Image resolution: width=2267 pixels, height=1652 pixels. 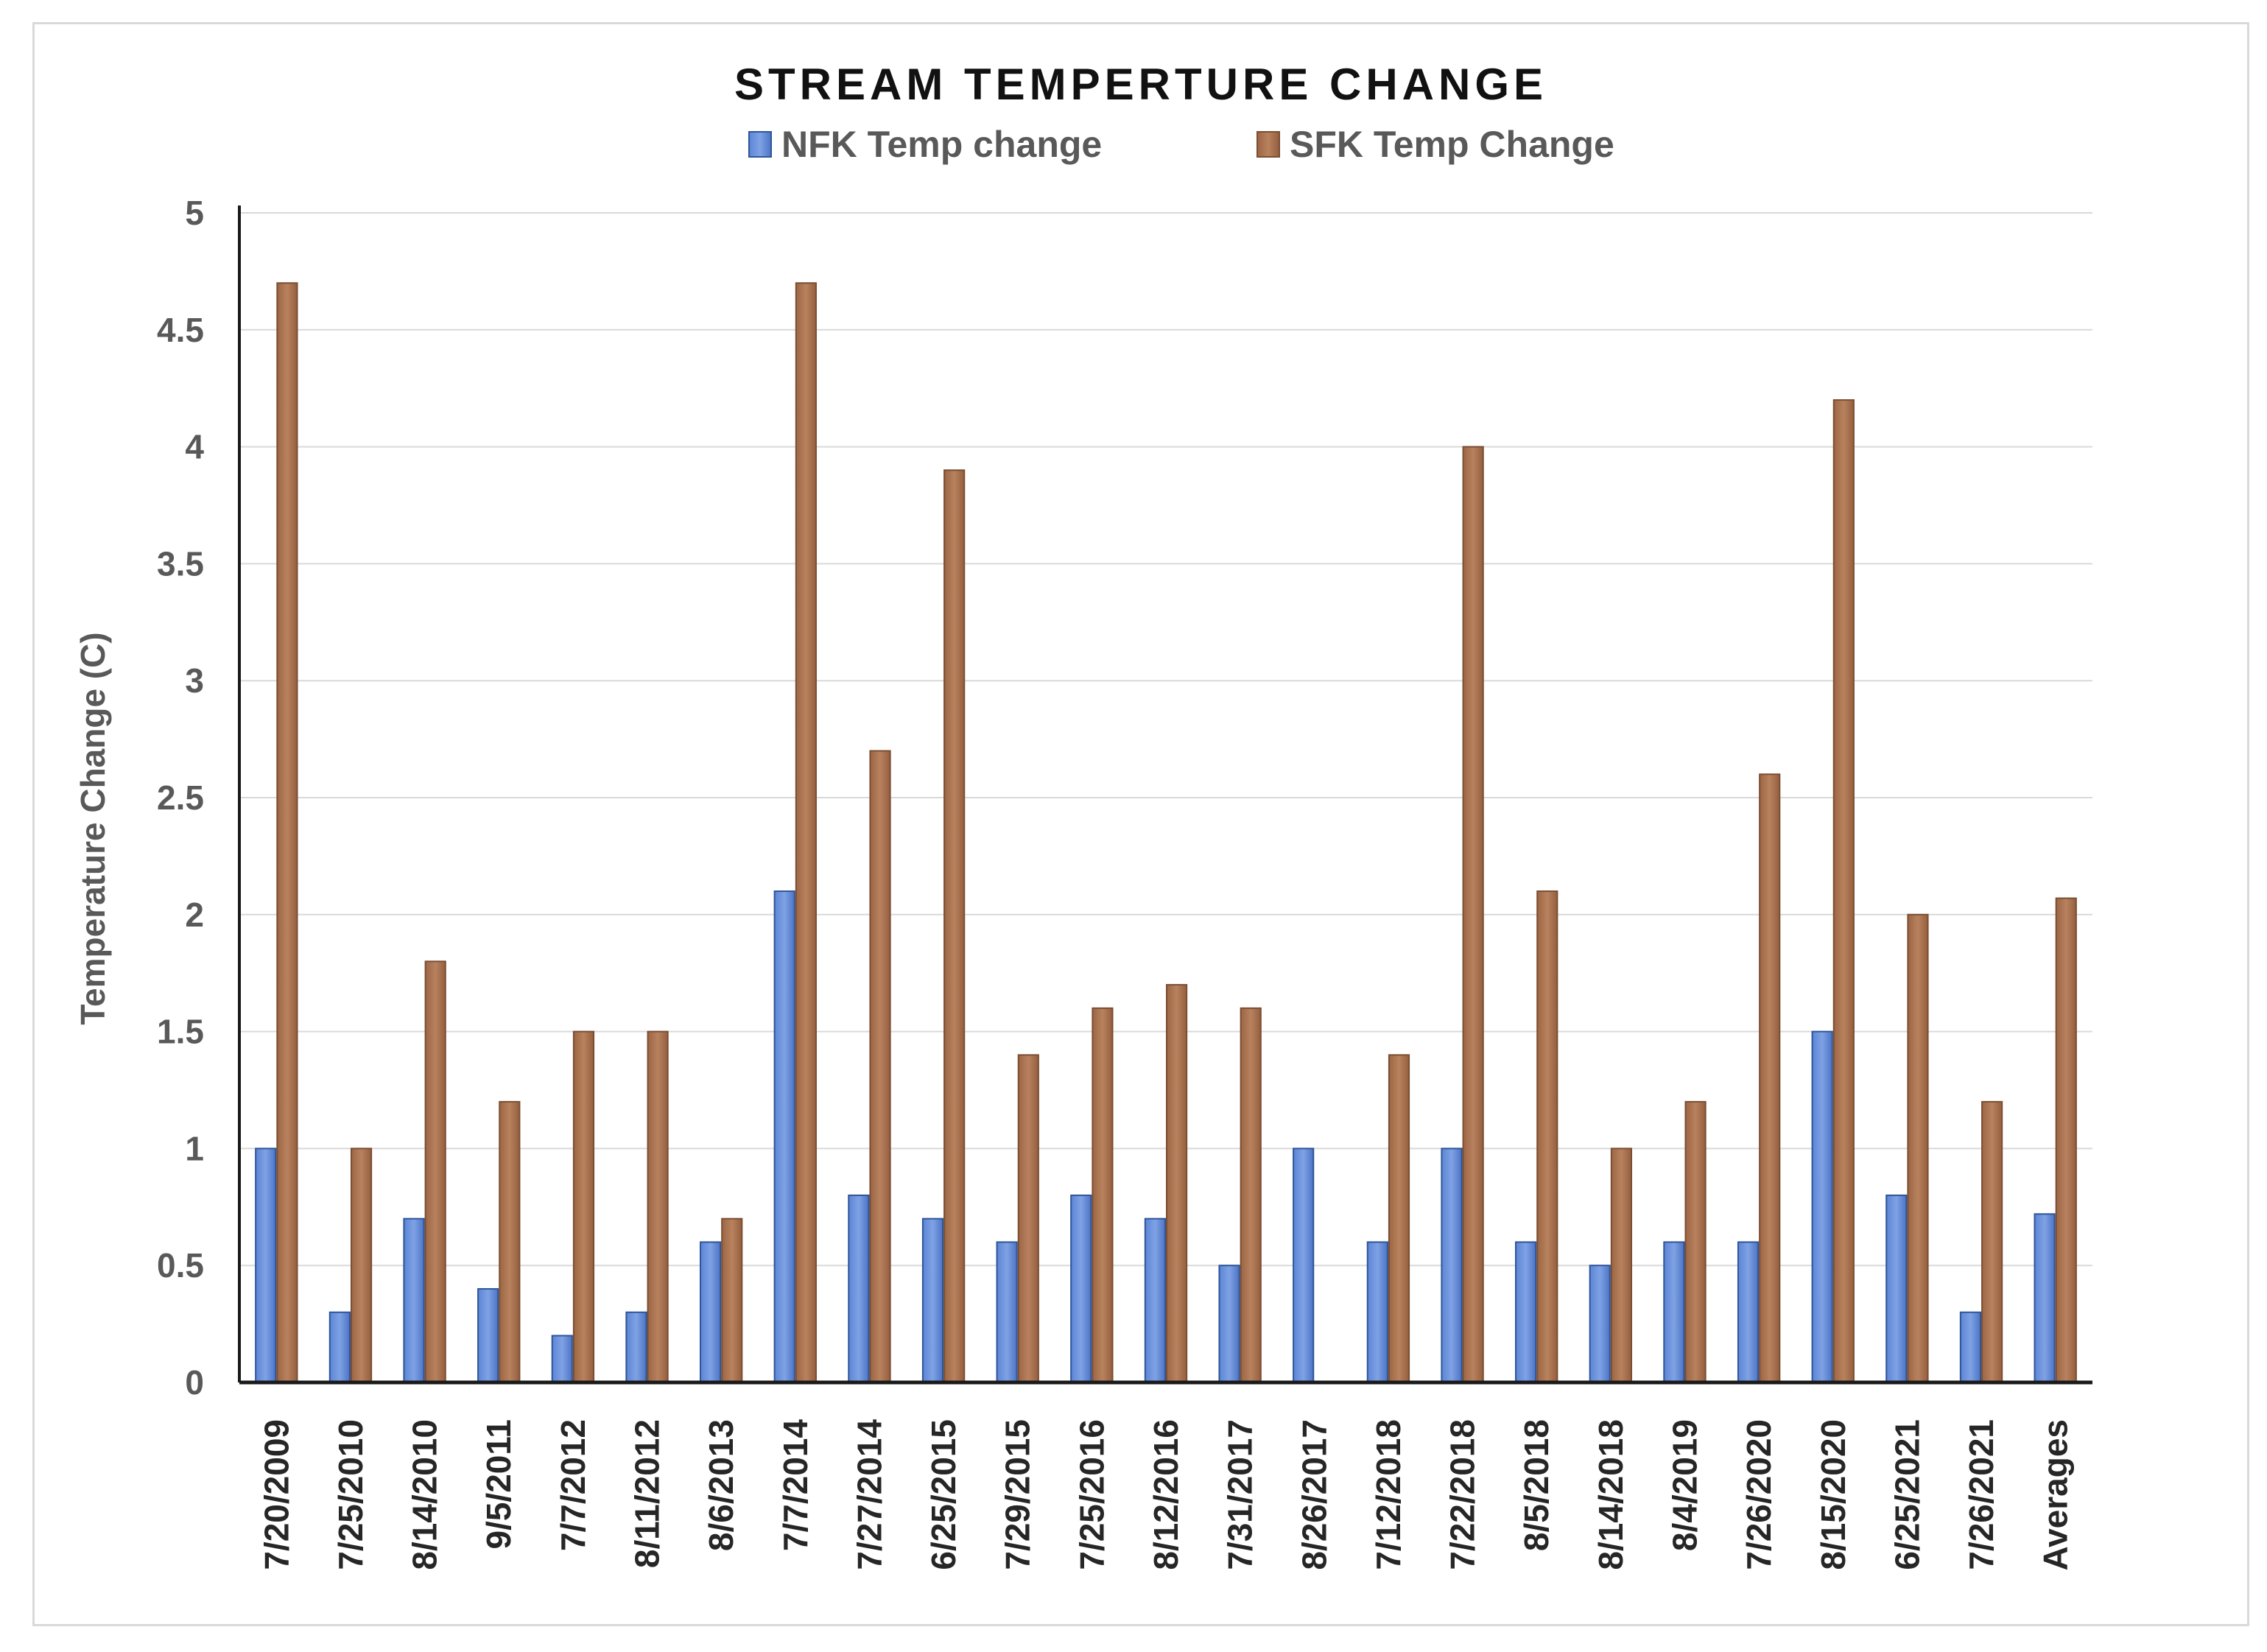 I want to click on y-tick-label: 0.5, so click(x=180, y=1265).